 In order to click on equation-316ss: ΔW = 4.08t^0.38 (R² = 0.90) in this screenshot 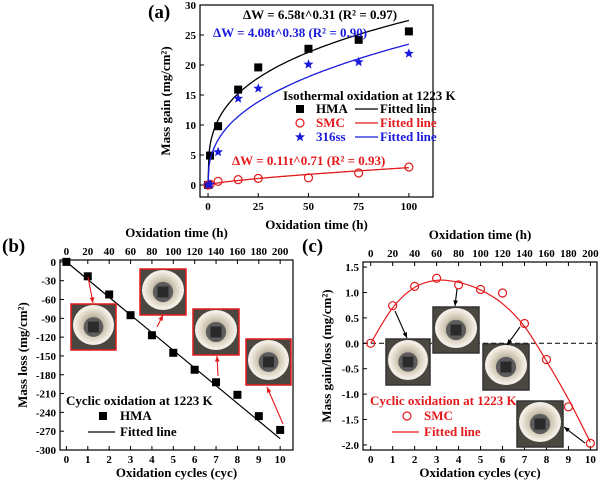, I will do `click(290, 32)`.